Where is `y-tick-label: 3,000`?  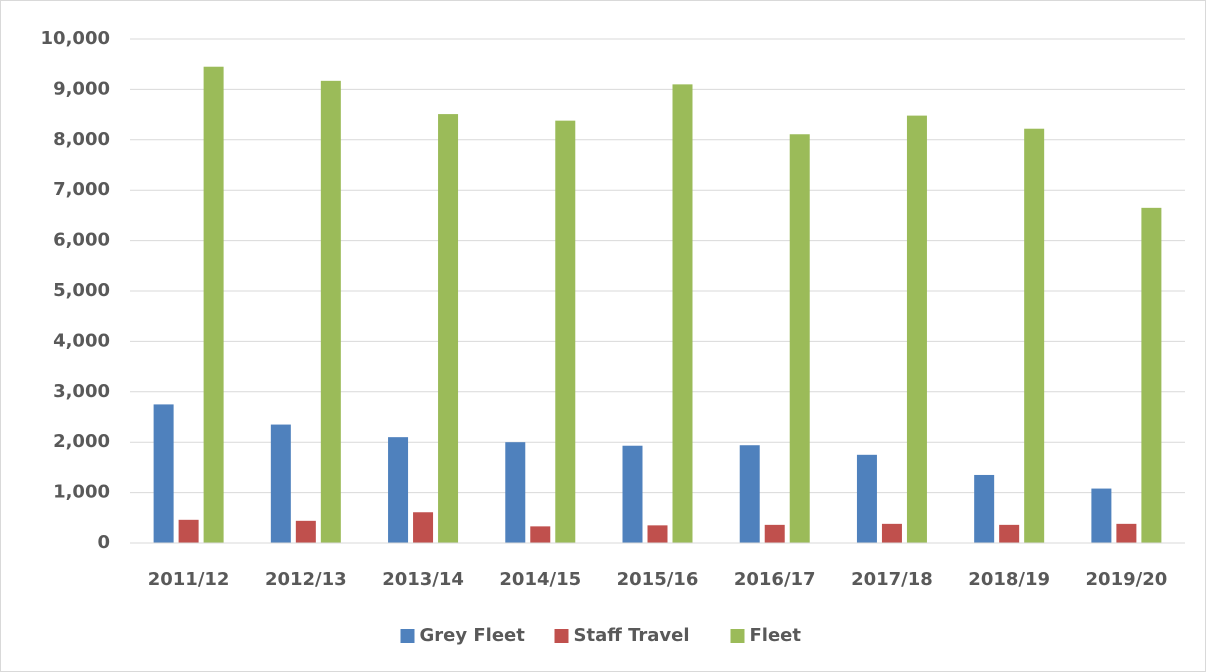 y-tick-label: 3,000 is located at coordinates (81, 391).